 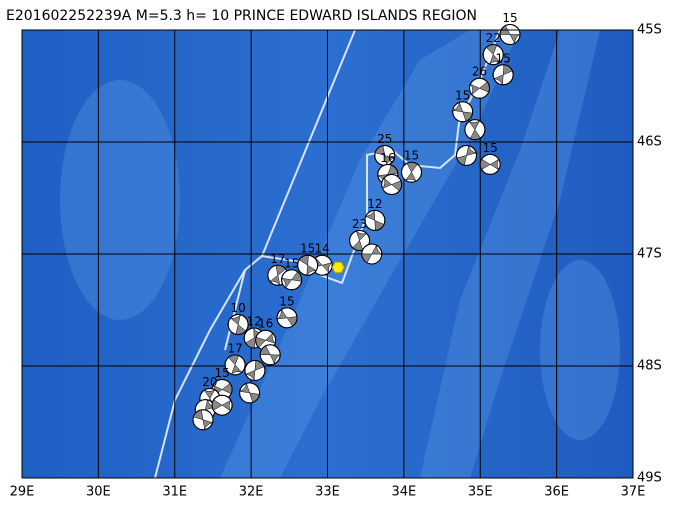 I want to click on x-tick-label: 32E, so click(x=251, y=492).